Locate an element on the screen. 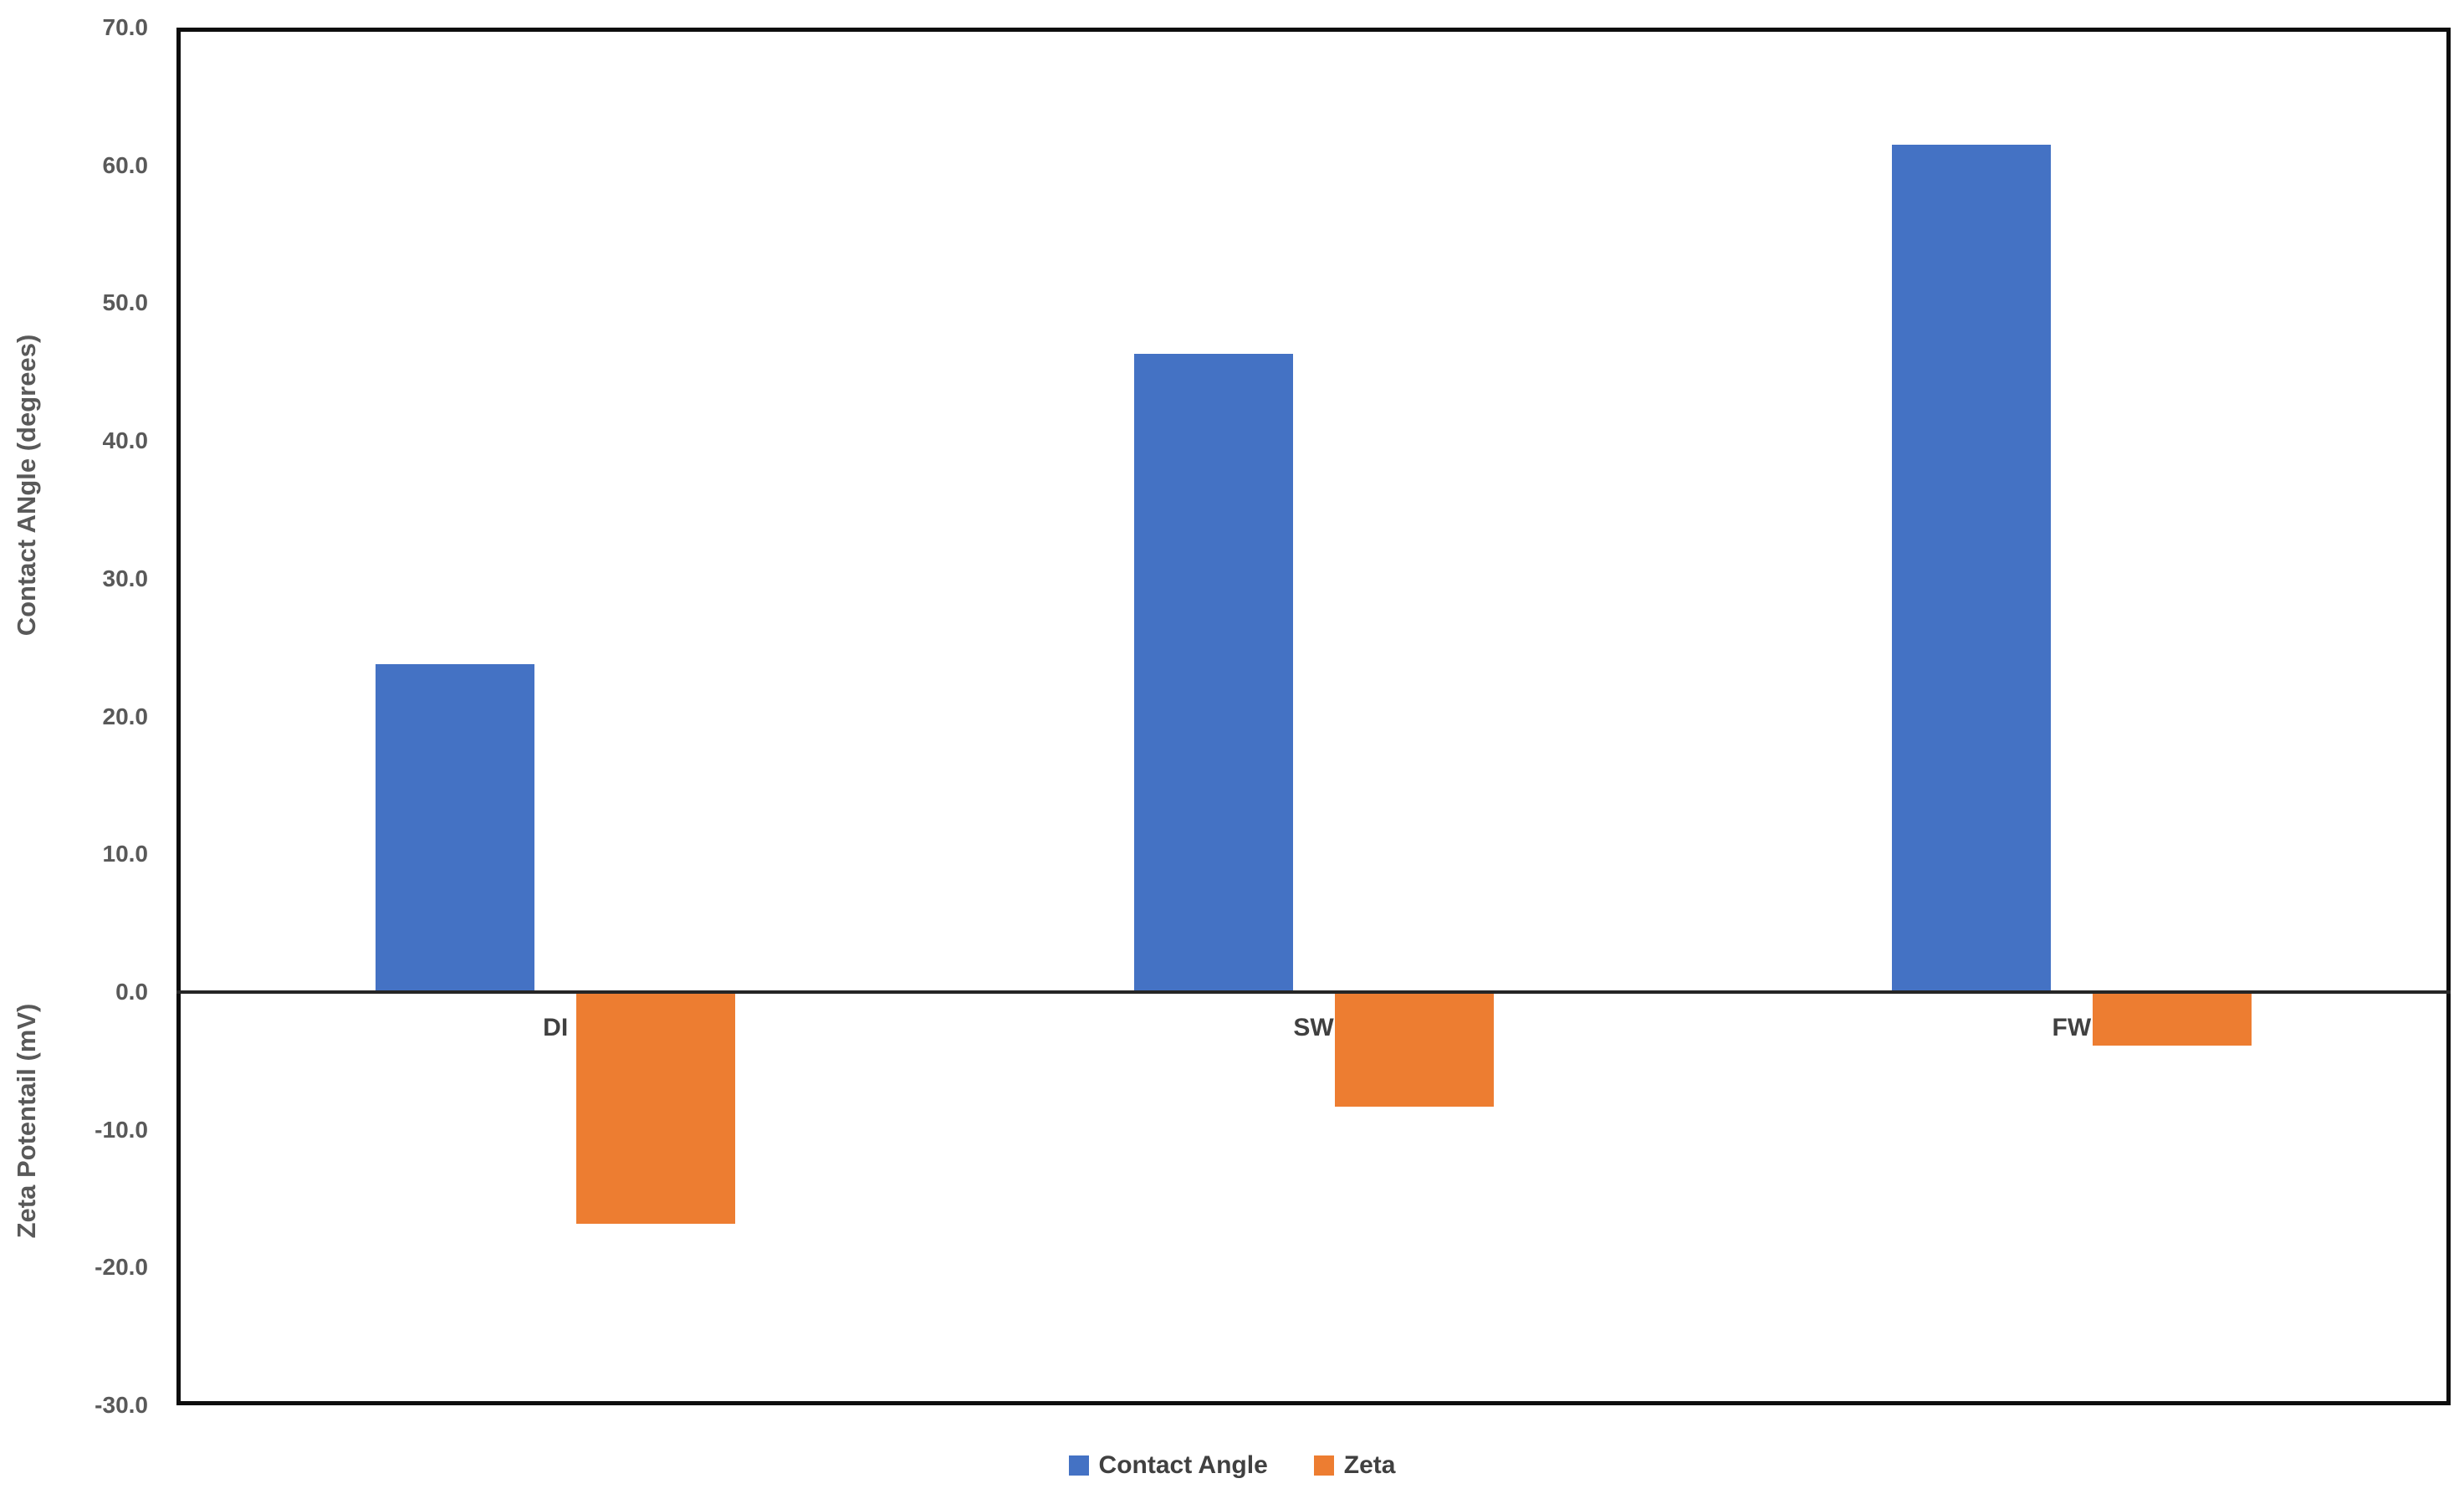  y-tick-70.0: 70.0 is located at coordinates (126, 27).